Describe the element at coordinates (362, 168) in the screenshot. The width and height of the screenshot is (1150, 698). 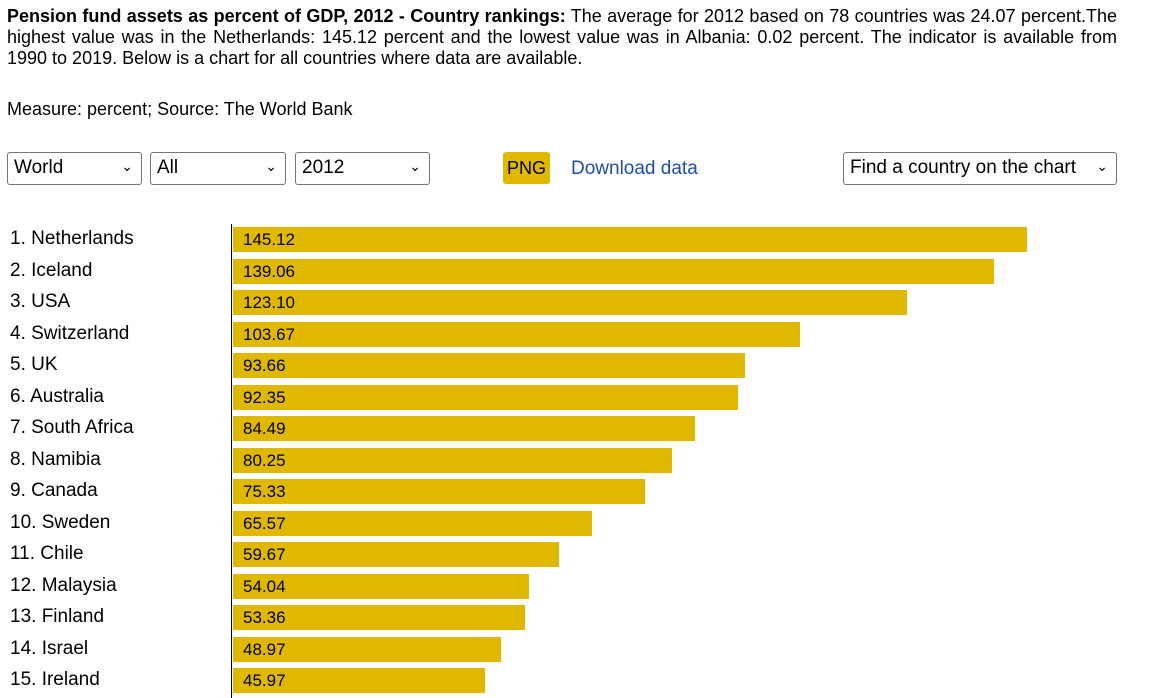
I see `year-select: 2012 ⌄` at that location.